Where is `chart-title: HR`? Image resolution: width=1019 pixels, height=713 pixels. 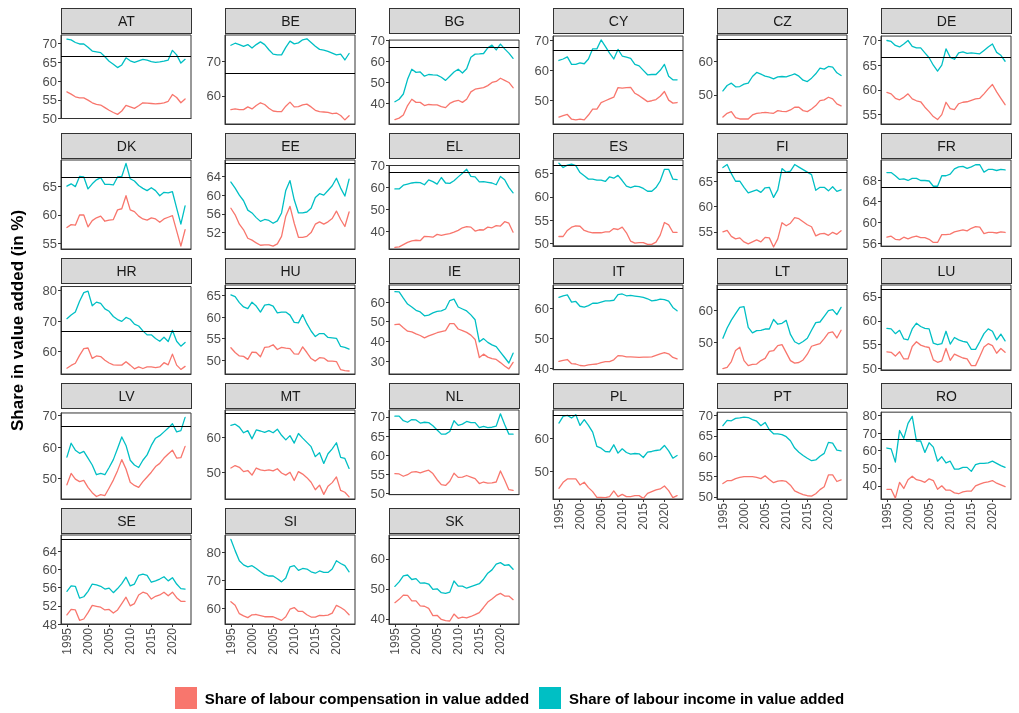 chart-title: HR is located at coordinates (126, 271).